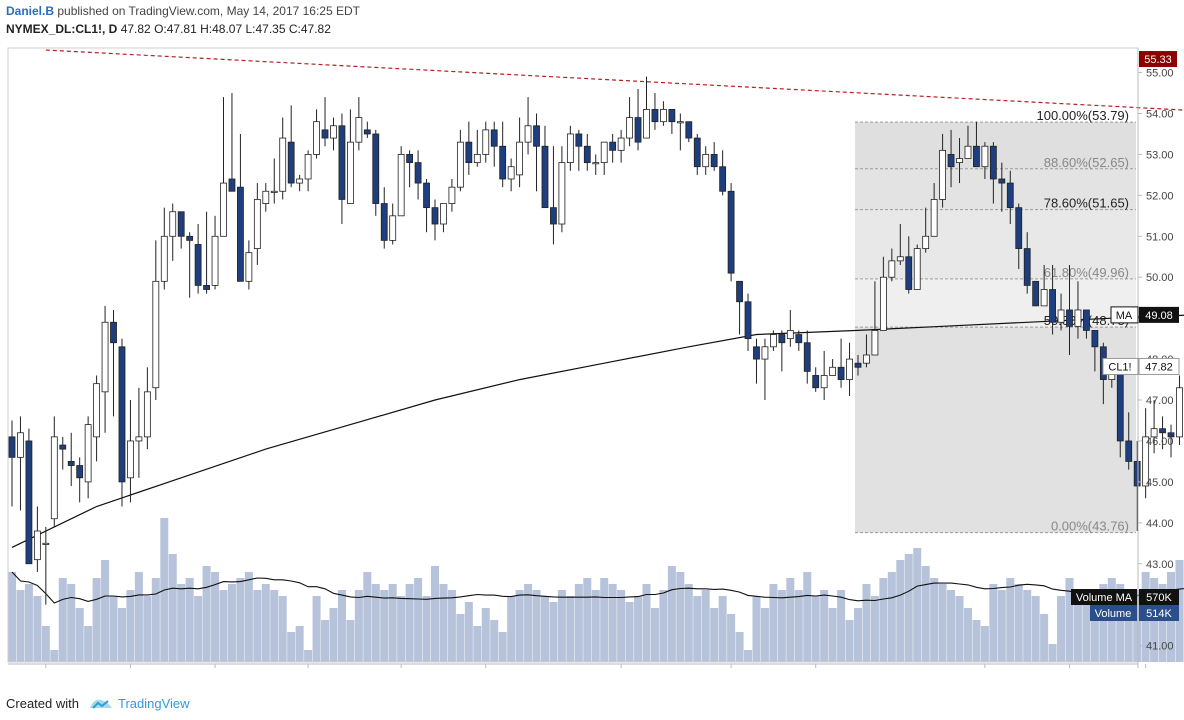  I want to click on tradingview-brand-link: TradingView, so click(154, 703).